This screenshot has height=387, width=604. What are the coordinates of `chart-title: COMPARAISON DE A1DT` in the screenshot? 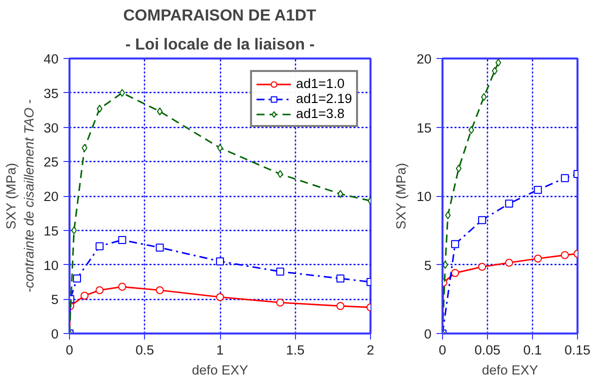 It's located at (219, 16).